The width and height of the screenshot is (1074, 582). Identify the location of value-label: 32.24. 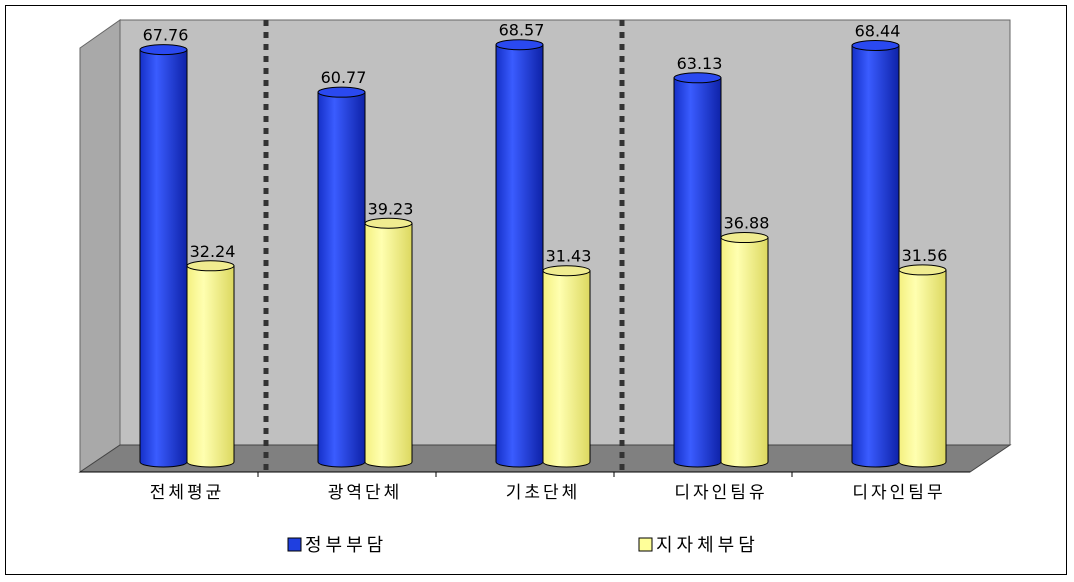
(213, 251).